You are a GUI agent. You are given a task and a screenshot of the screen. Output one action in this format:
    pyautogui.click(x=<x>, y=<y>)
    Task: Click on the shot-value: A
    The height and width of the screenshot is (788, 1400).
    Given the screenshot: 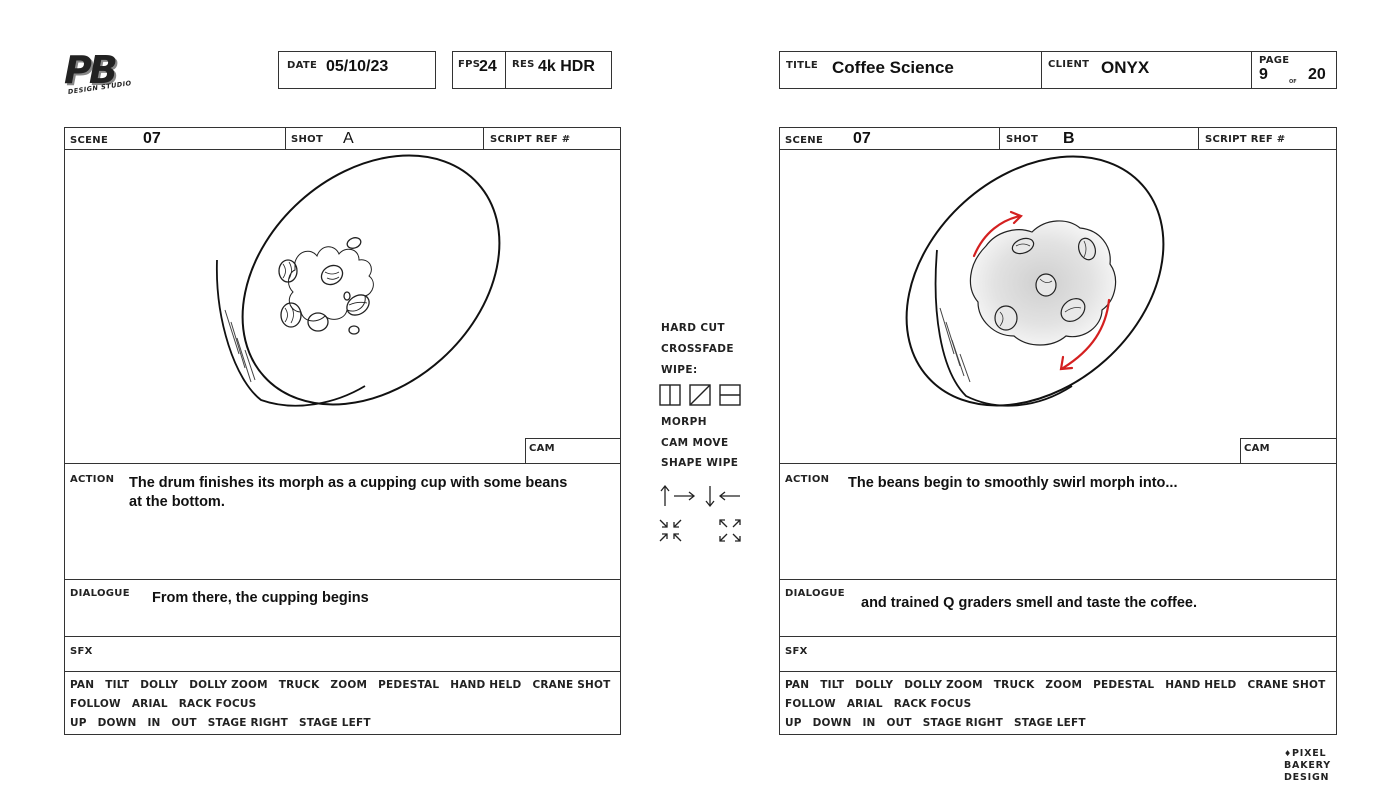 What is the action you would take?
    pyautogui.click(x=348, y=138)
    